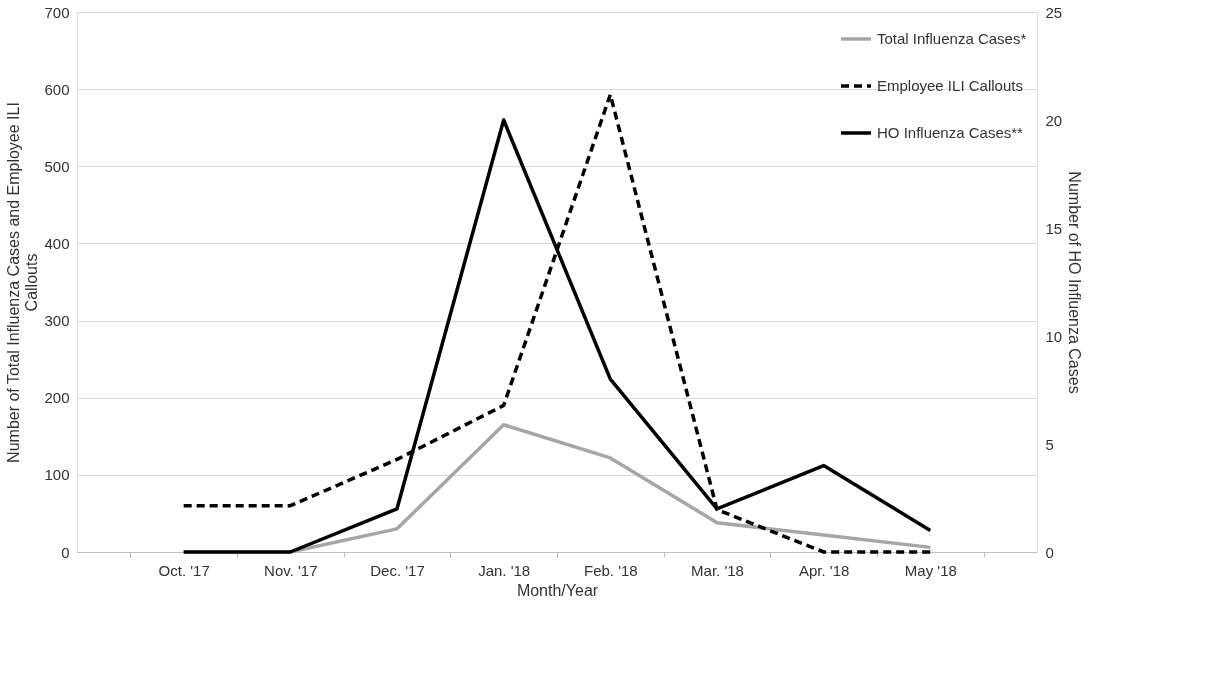 This screenshot has height=697, width=1217. What do you see at coordinates (1054, 228) in the screenshot?
I see `y2-tick-label: 15` at bounding box center [1054, 228].